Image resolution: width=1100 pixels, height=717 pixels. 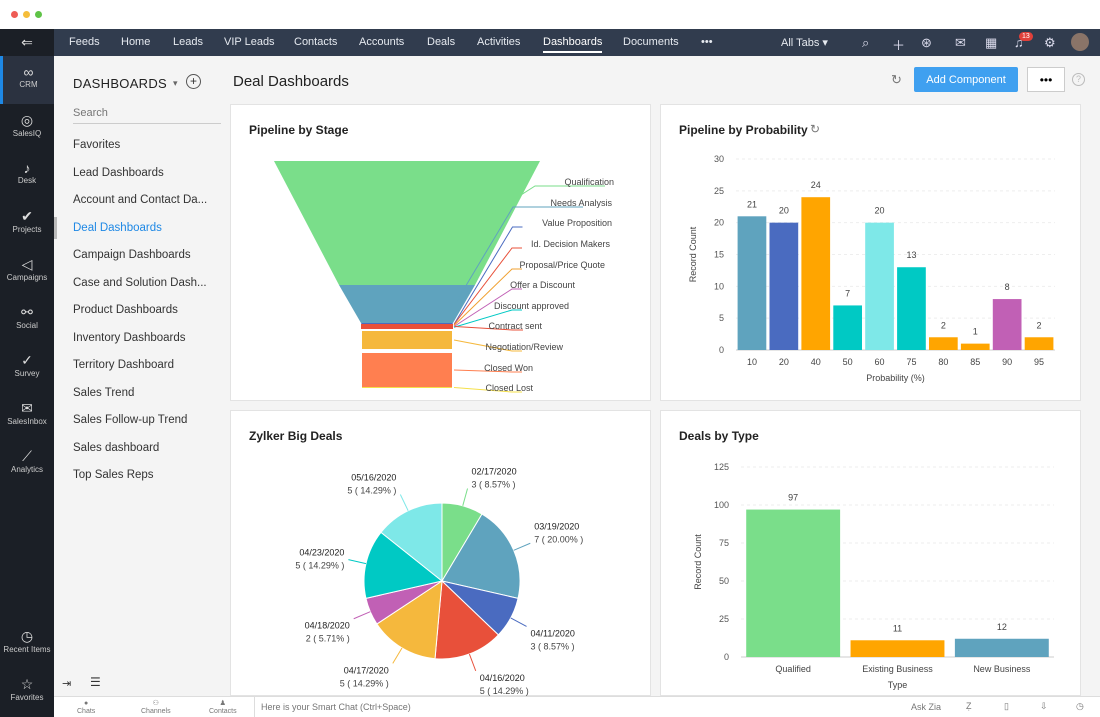 What do you see at coordinates (27, 692) in the screenshot?
I see `rail-item-favorites: ☆ Favorites` at bounding box center [27, 692].